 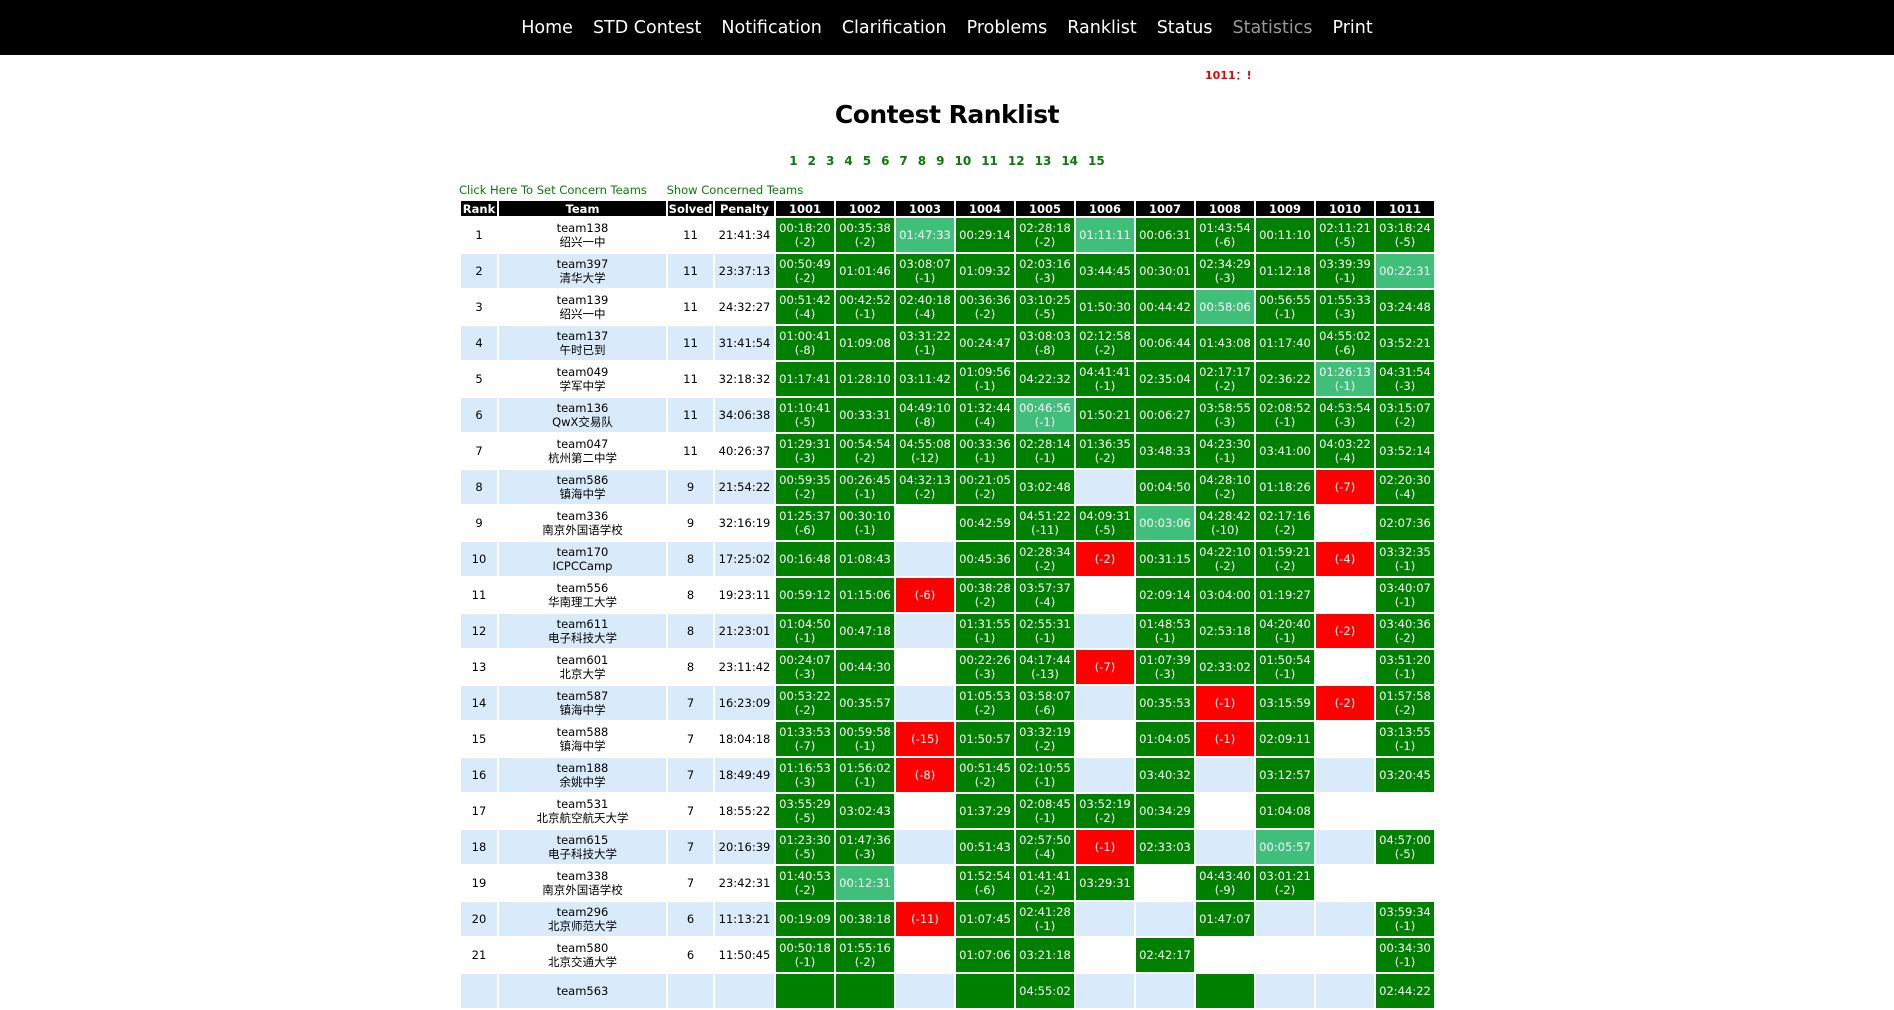 I want to click on problem-cell: 01:48:53 (-1), so click(x=1165, y=631).